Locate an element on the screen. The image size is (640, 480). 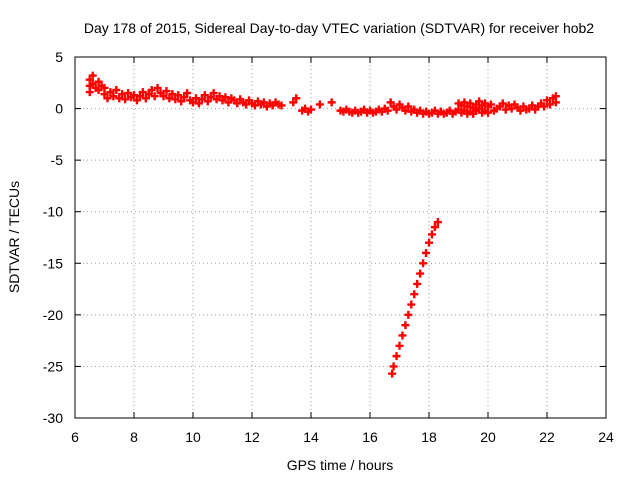
y-tick-label: -10 is located at coordinates (53, 212).